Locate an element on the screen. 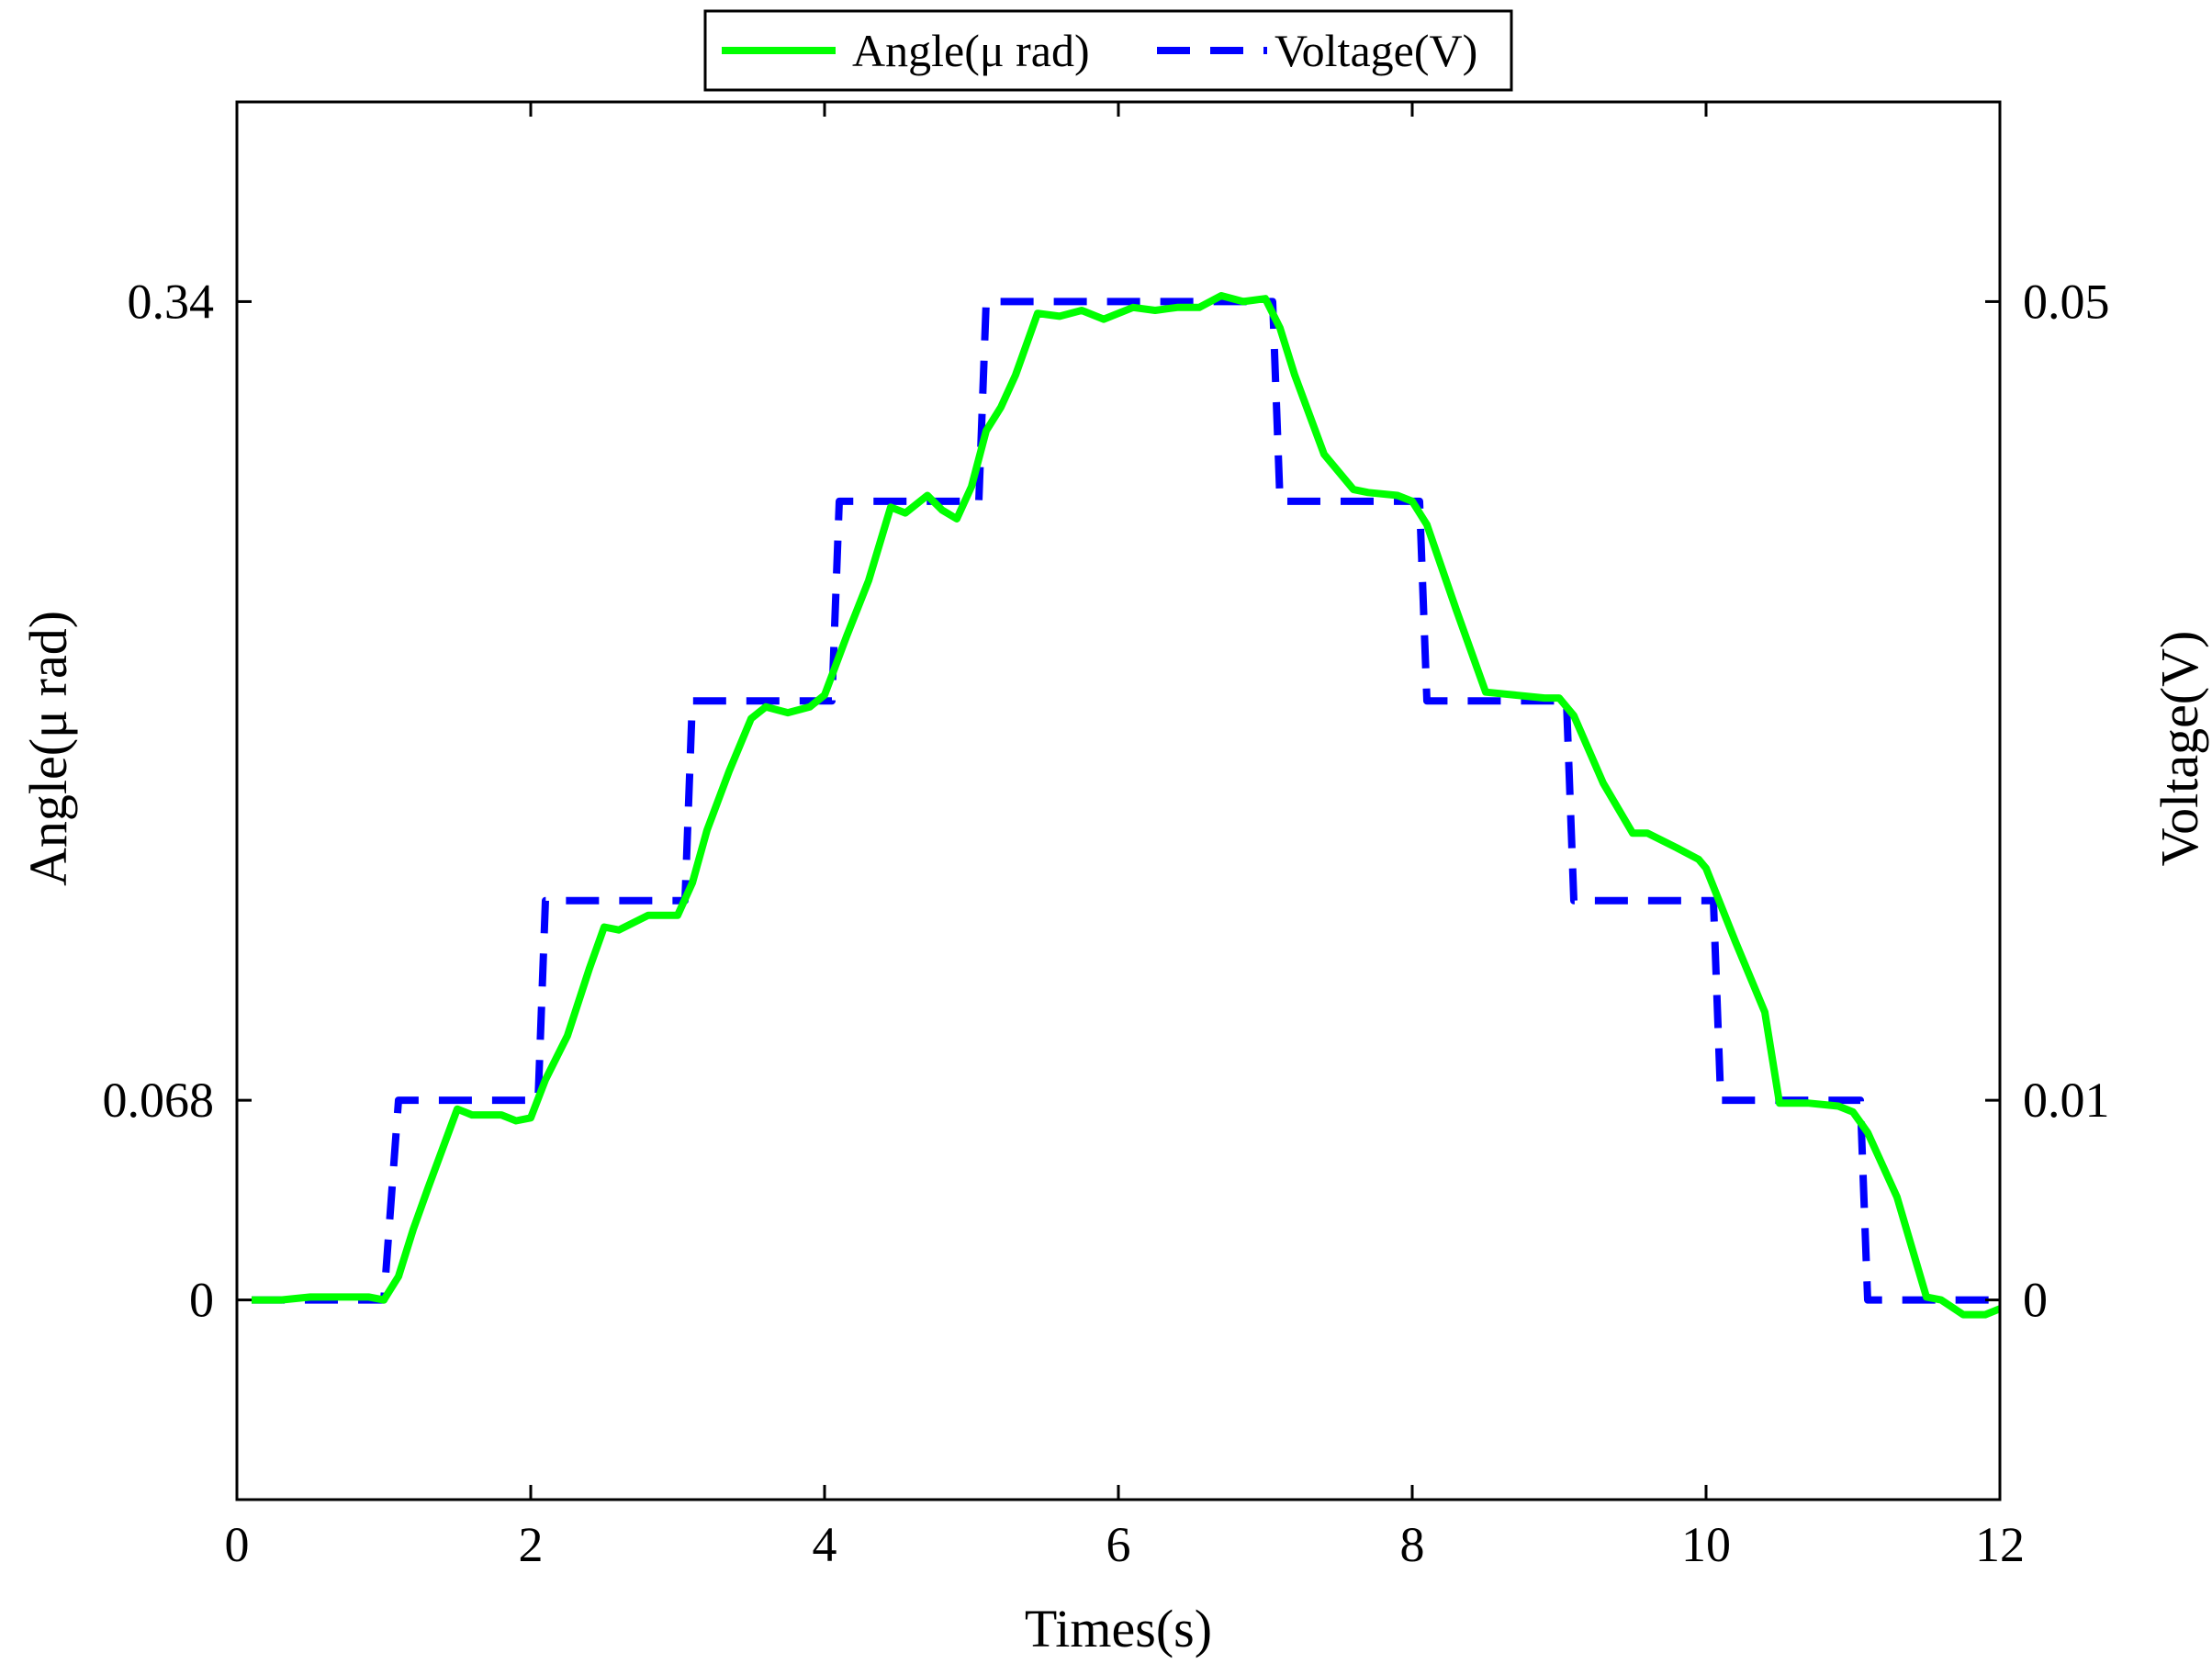 Image resolution: width=2212 pixels, height=1675 pixels. y-right-axis-title: Voltage(V) is located at coordinates (2179, 749).